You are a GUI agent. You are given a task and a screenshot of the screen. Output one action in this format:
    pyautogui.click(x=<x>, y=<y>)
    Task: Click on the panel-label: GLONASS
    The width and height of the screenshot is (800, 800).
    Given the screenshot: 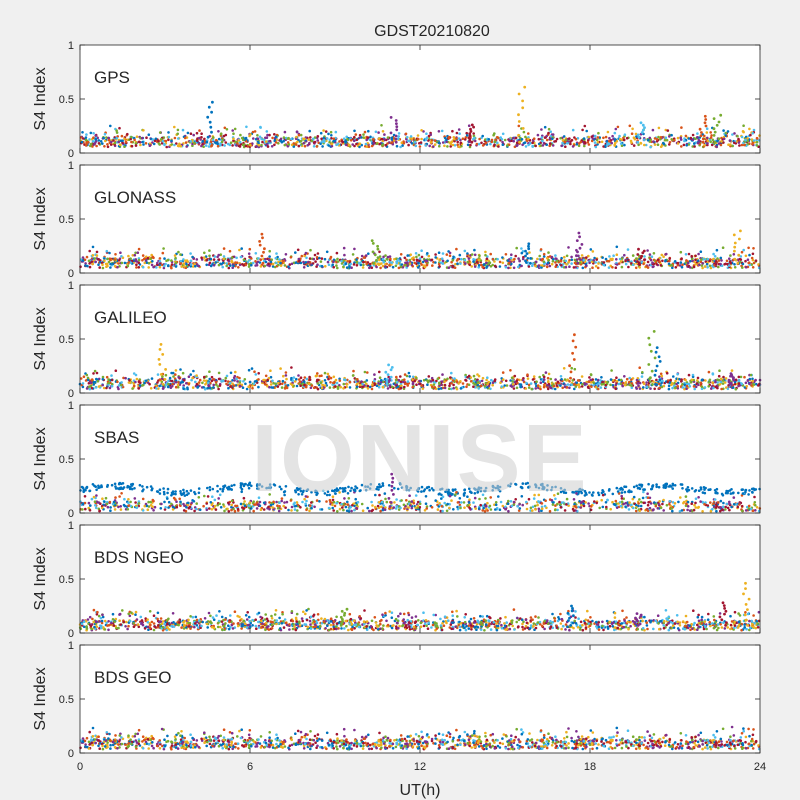 What is the action you would take?
    pyautogui.click(x=135, y=197)
    